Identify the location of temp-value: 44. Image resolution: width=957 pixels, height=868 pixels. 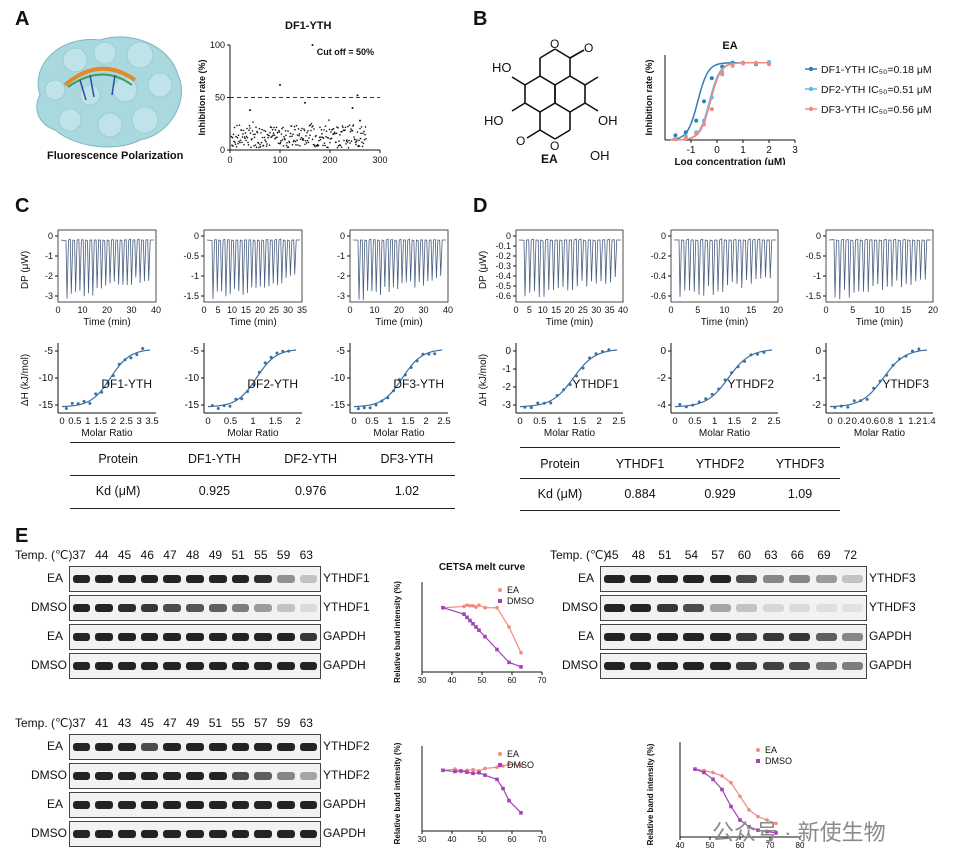
(102, 555).